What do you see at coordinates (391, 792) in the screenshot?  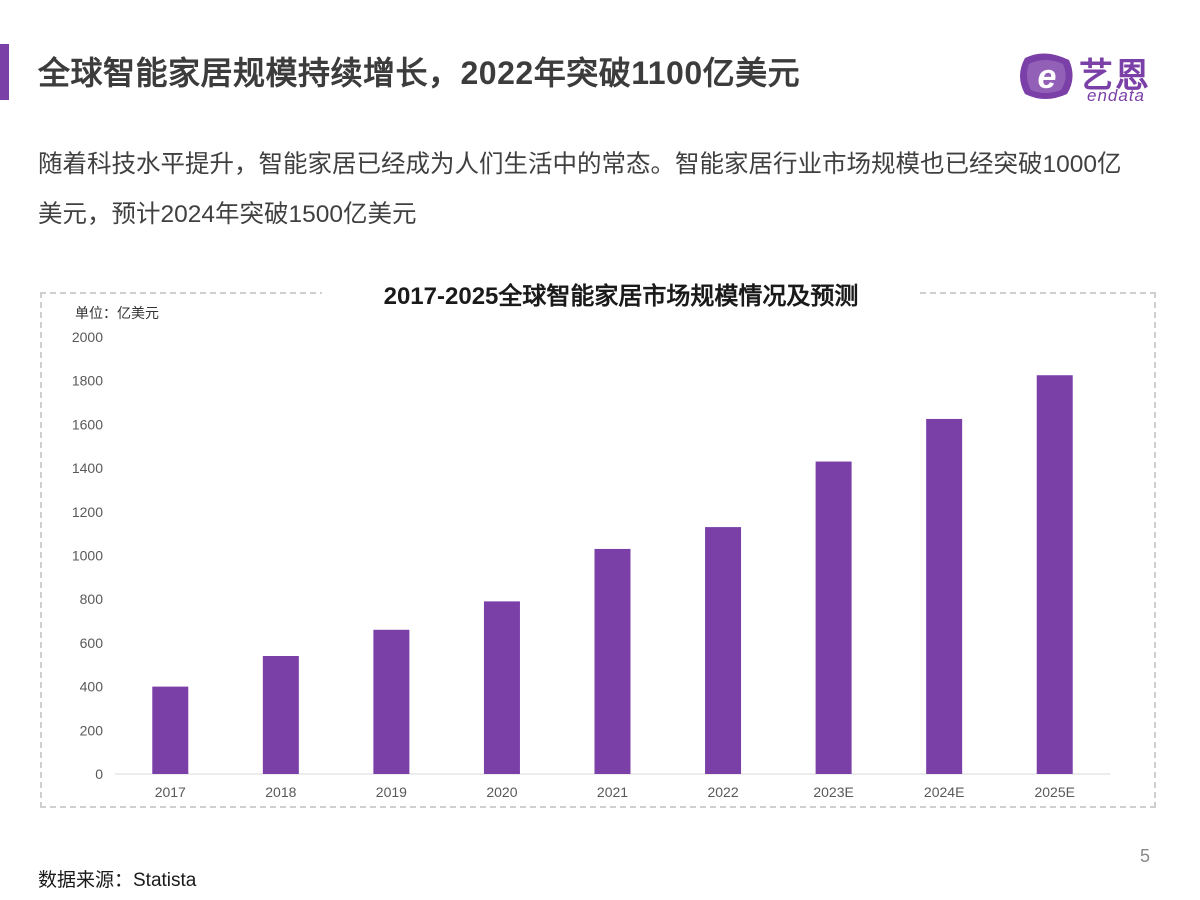 I see `x-tick-label: 2019` at bounding box center [391, 792].